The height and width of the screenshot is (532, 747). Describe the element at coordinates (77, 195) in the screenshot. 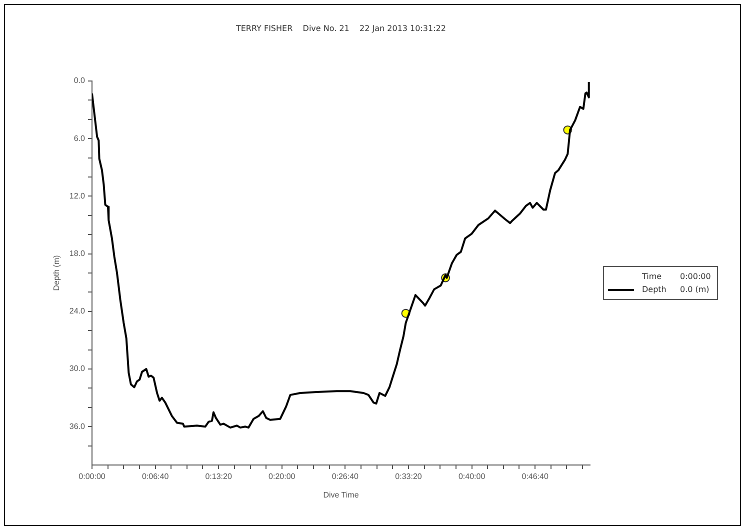

I see `y-tick-label: 12.0` at that location.